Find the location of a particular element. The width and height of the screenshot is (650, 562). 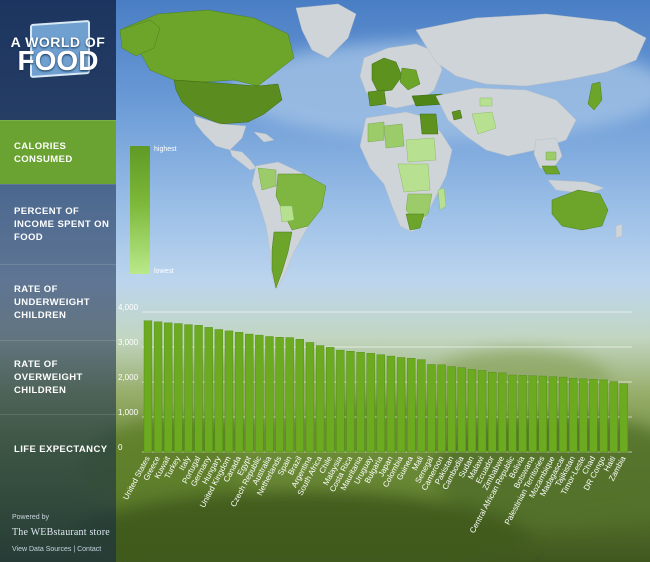

powered-by-label: Powered by is located at coordinates (30, 517).